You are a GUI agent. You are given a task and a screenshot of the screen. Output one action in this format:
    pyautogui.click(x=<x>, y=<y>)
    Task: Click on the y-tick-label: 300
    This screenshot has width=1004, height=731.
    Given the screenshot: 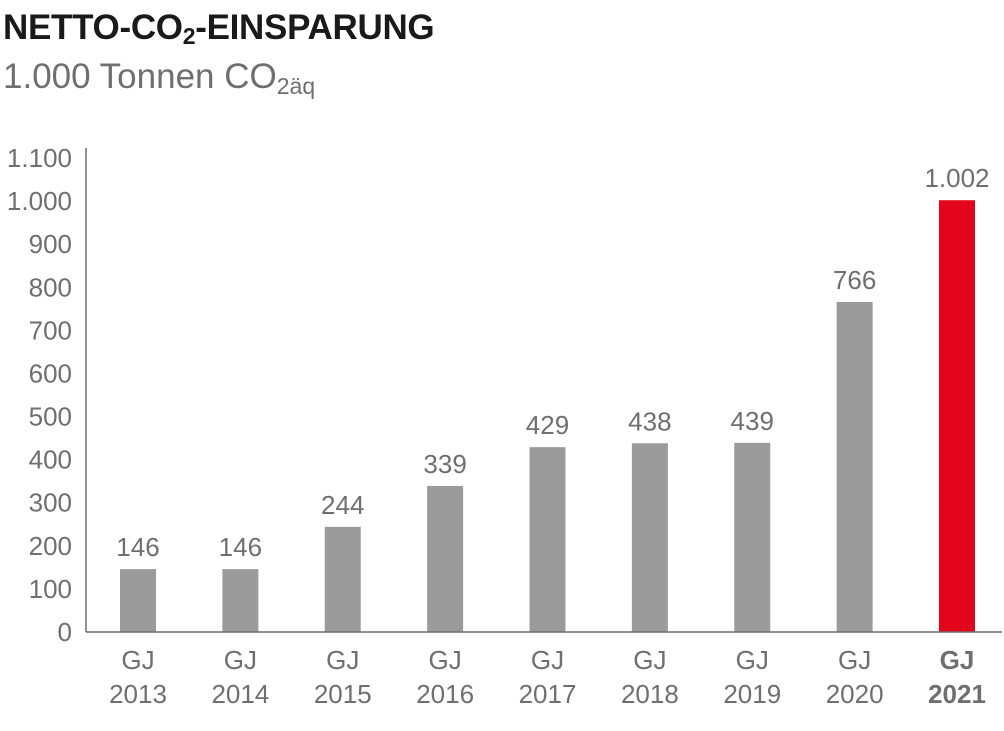 What is the action you would take?
    pyautogui.click(x=50, y=503)
    